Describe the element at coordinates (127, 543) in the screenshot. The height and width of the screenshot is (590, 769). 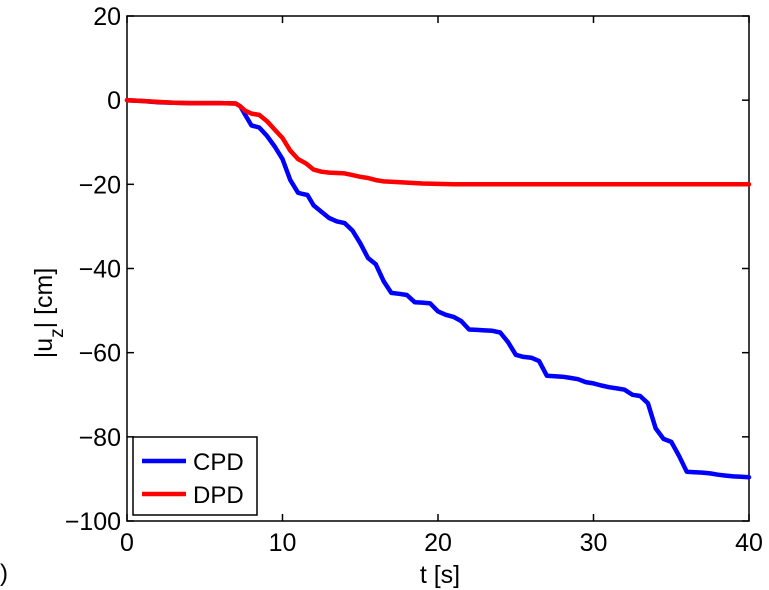
I see `x-tick-label: 0` at that location.